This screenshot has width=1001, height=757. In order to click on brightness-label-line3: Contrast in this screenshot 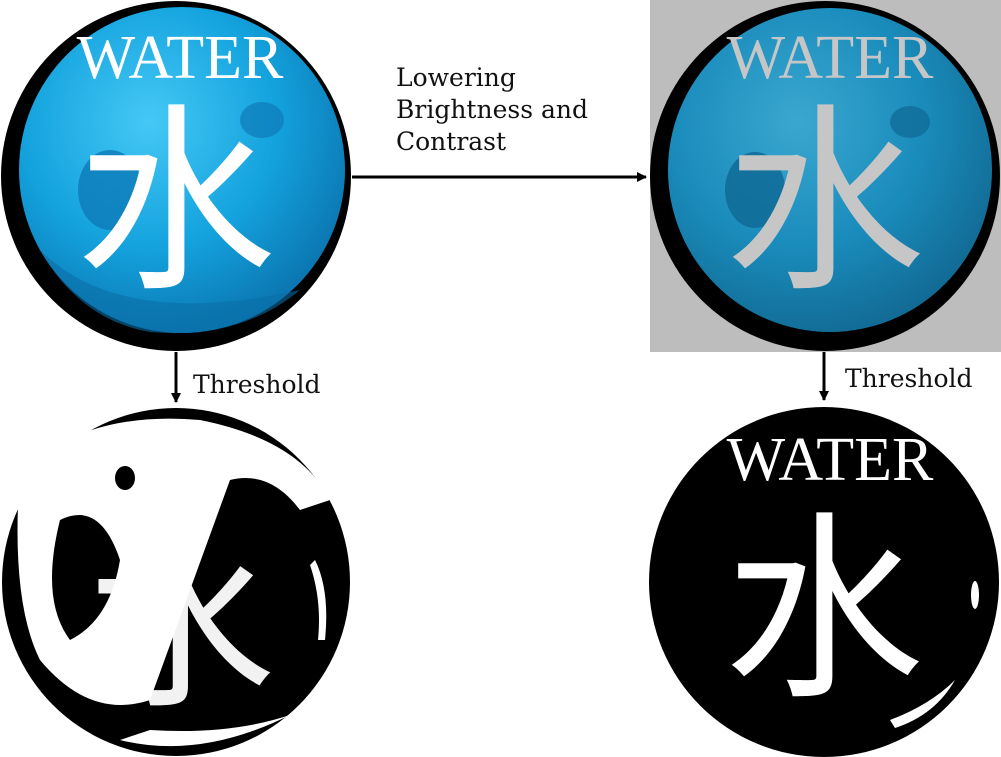, I will do `click(451, 141)`.